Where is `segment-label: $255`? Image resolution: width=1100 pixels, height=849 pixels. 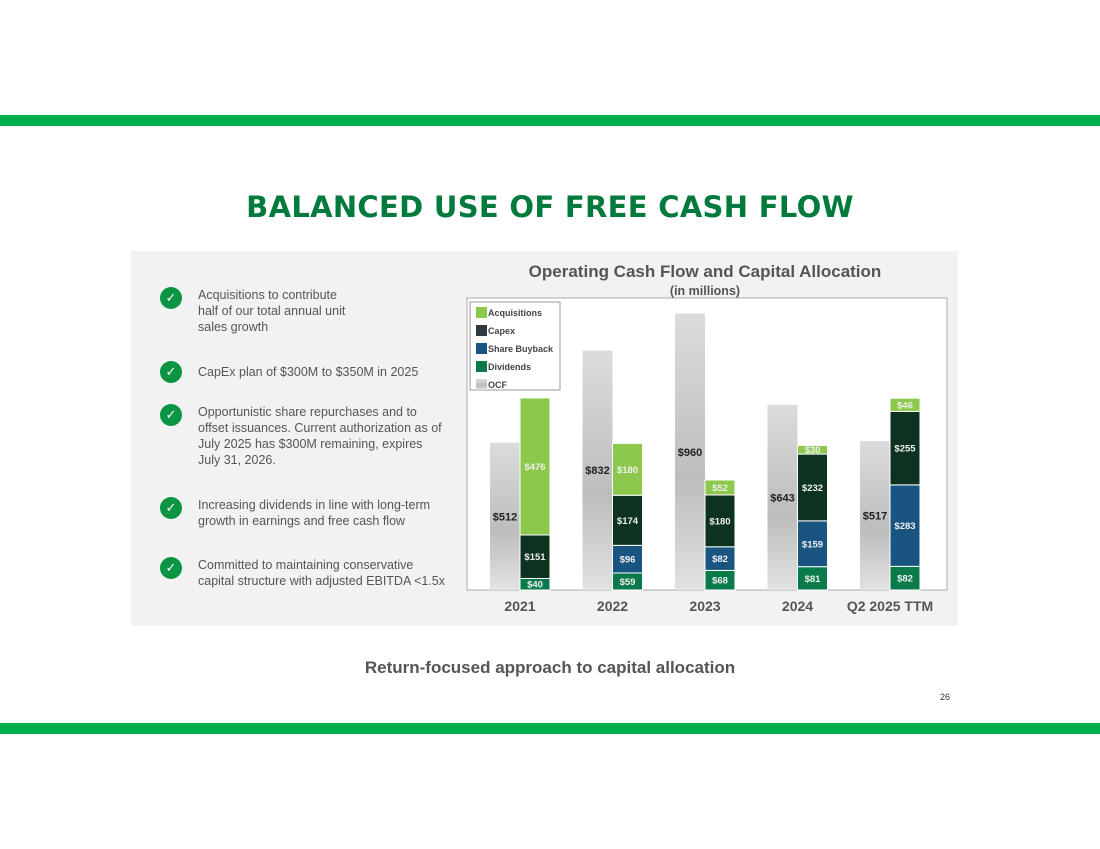 segment-label: $255 is located at coordinates (905, 449).